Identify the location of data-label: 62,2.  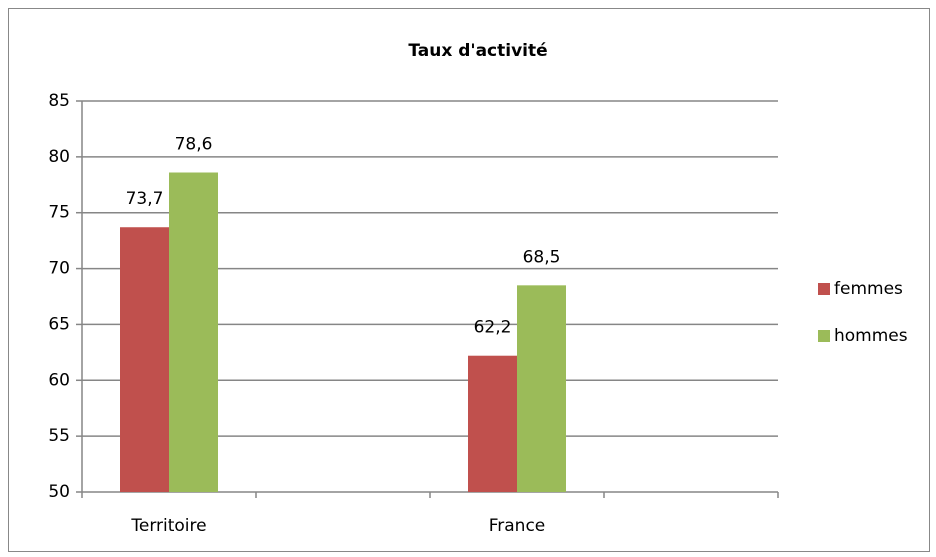
(493, 328).